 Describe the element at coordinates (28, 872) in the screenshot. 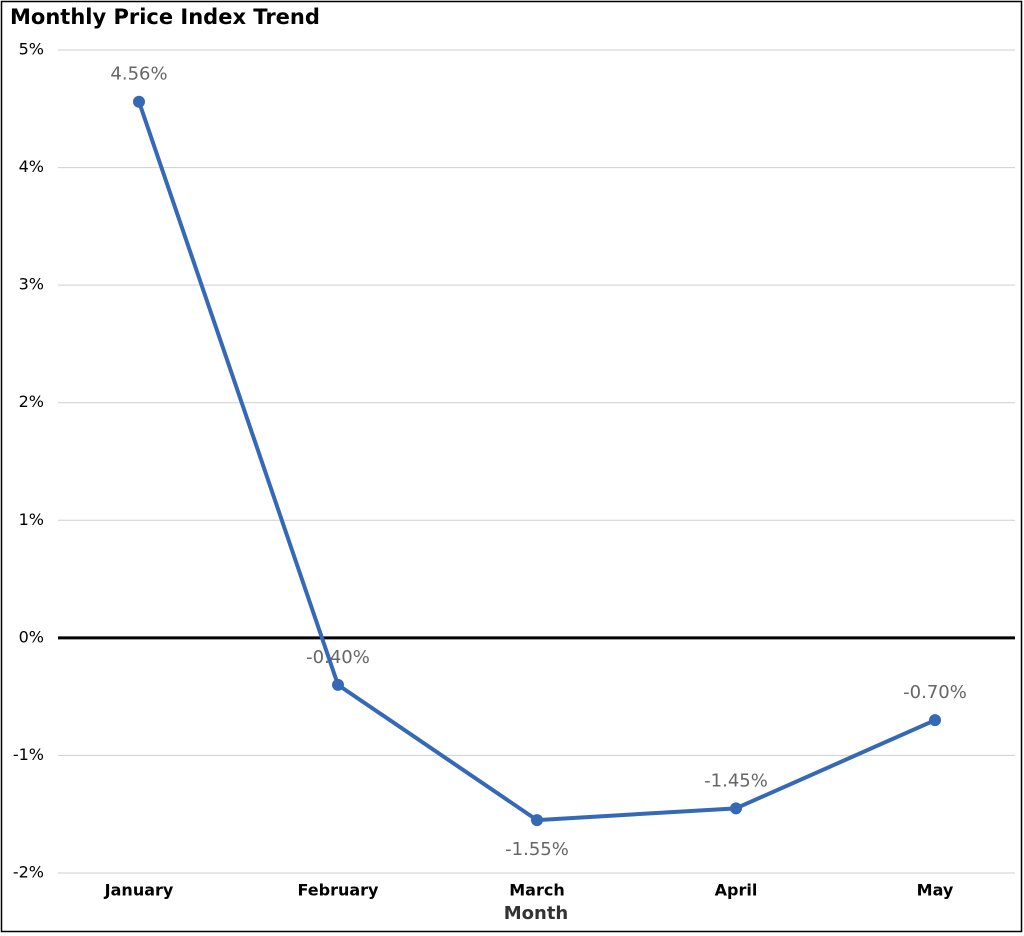

I see `y-tick-label: -2%` at that location.